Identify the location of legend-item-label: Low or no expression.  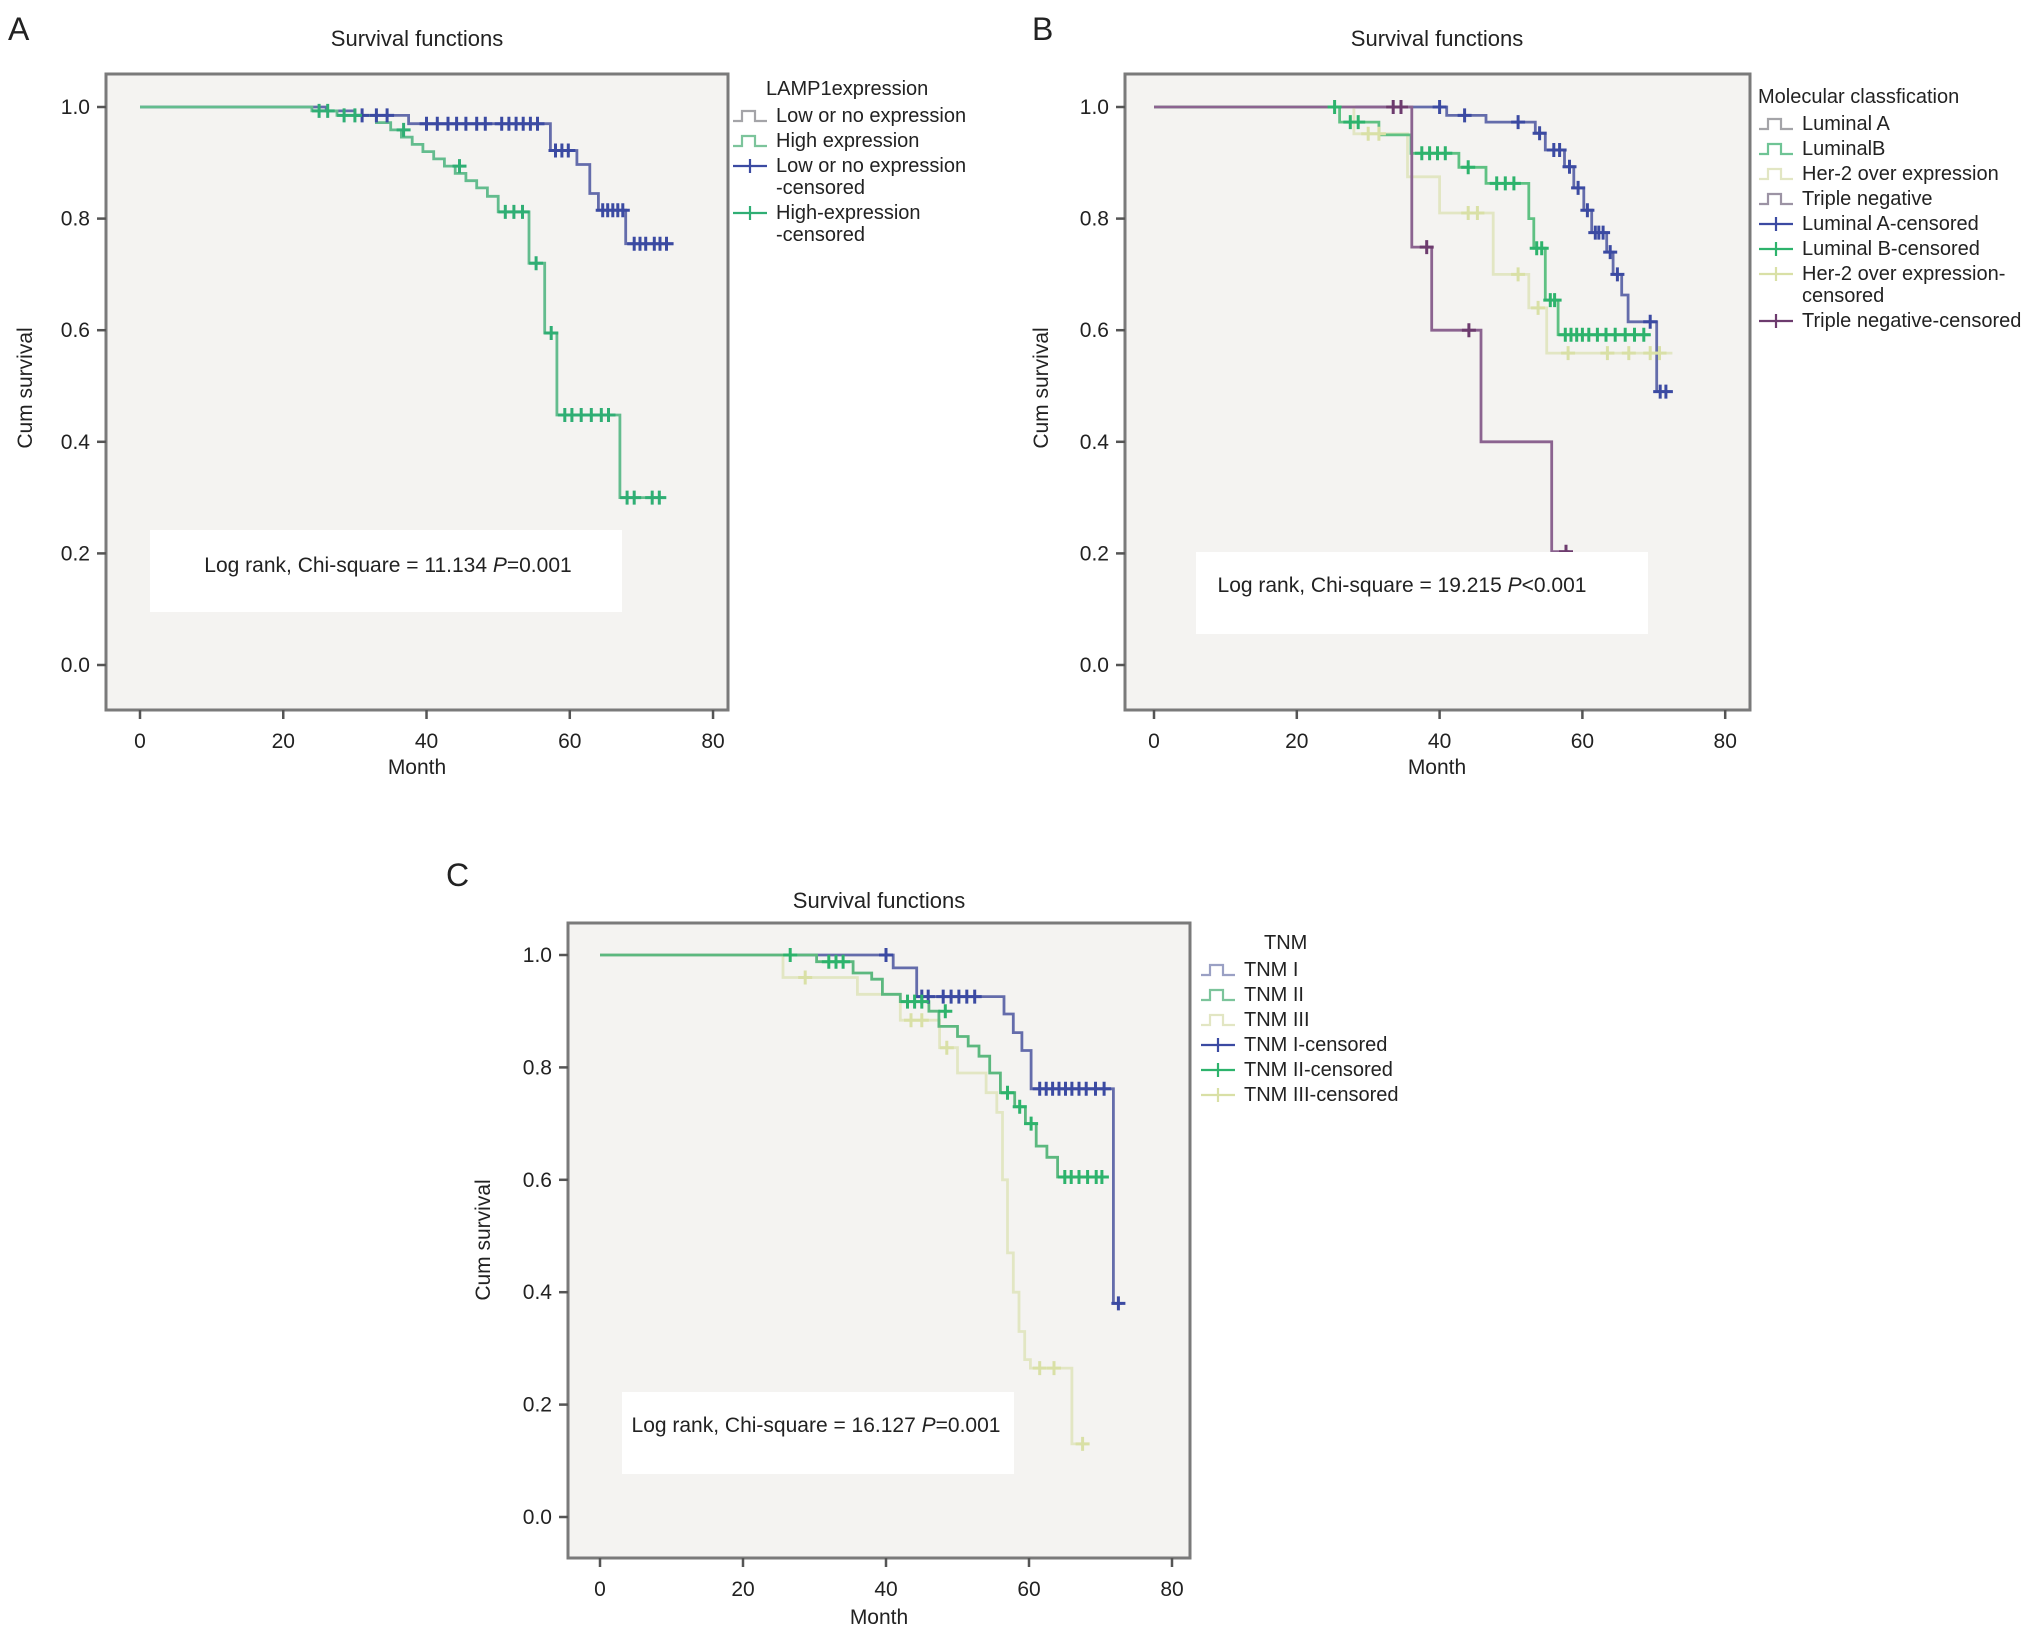
(871, 116).